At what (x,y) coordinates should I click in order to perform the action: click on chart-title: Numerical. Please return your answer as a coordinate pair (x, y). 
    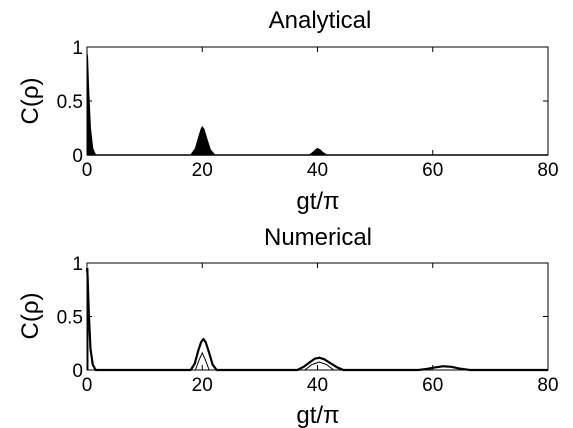
    Looking at the image, I should click on (318, 237).